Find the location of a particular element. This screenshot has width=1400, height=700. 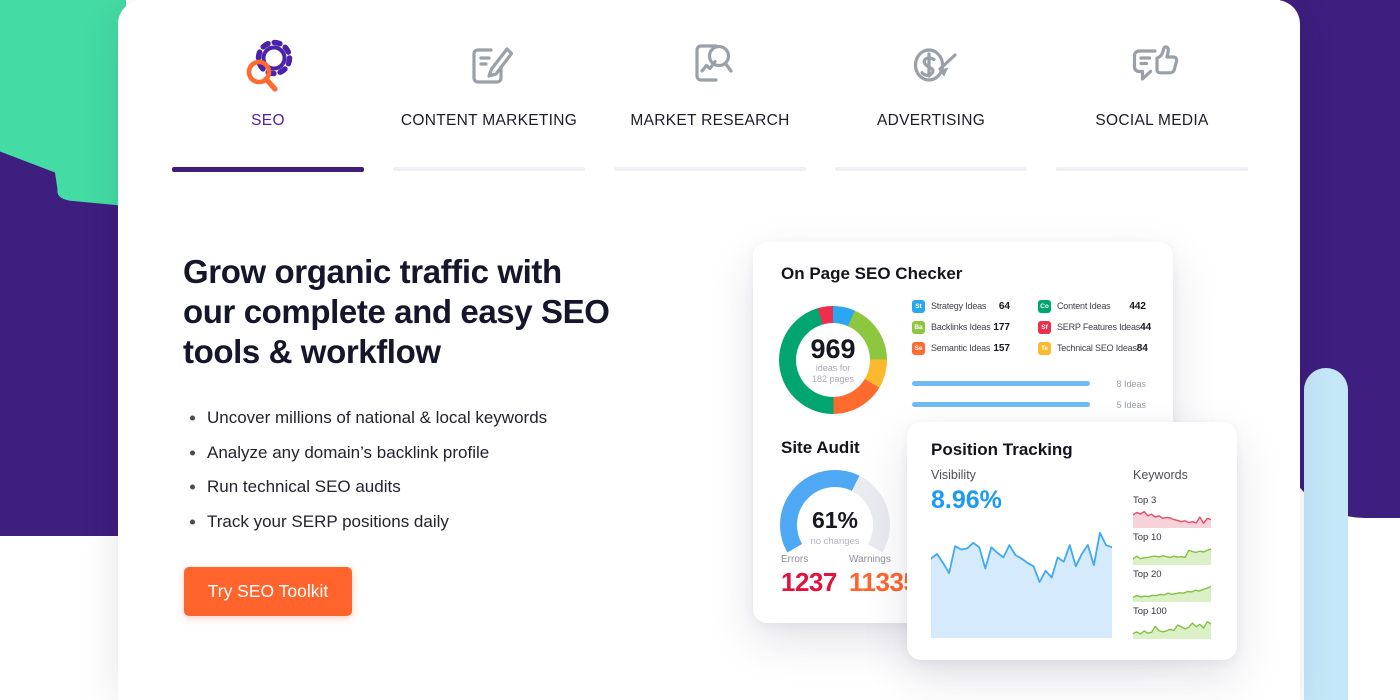

tab-label: SEO is located at coordinates (268, 120).